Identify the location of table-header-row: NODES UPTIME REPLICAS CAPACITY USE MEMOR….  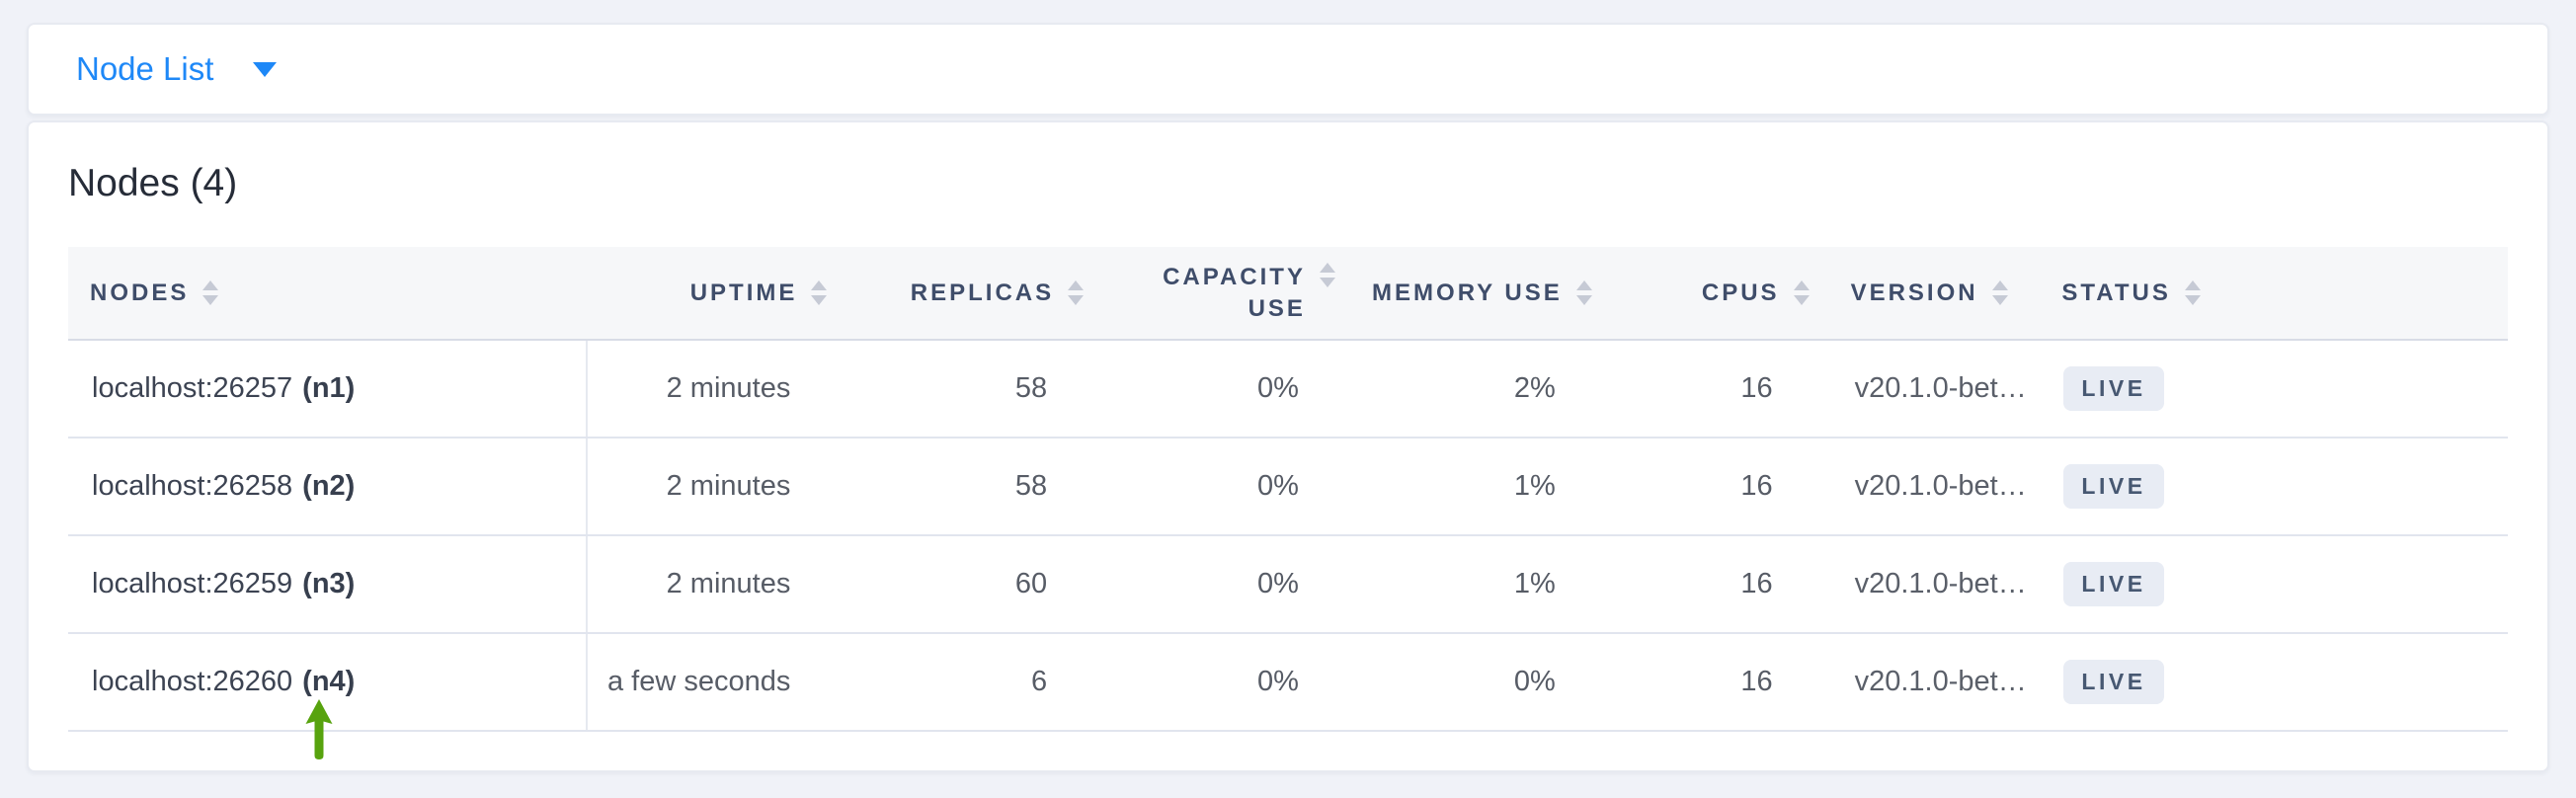
(1288, 294).